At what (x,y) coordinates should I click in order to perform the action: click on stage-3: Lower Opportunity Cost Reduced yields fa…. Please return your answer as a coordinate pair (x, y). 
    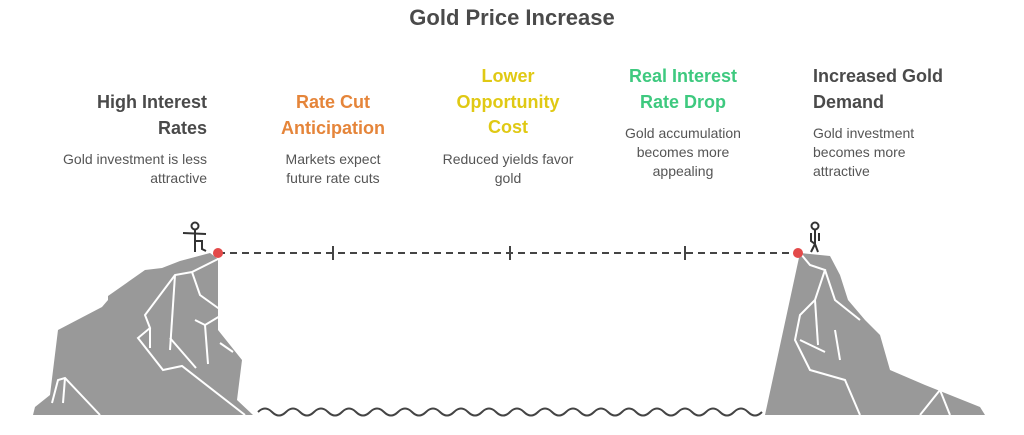
    Looking at the image, I should click on (508, 126).